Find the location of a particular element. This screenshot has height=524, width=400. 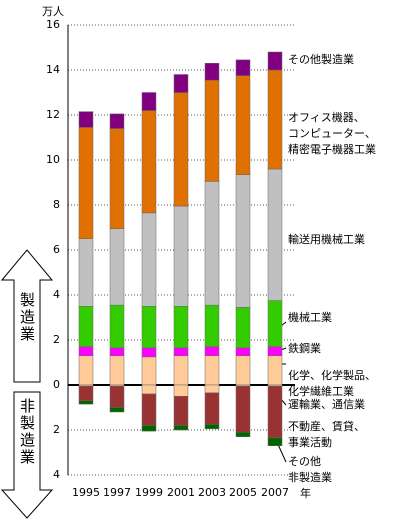

y-tick-label: 16 is located at coordinates (53, 24).